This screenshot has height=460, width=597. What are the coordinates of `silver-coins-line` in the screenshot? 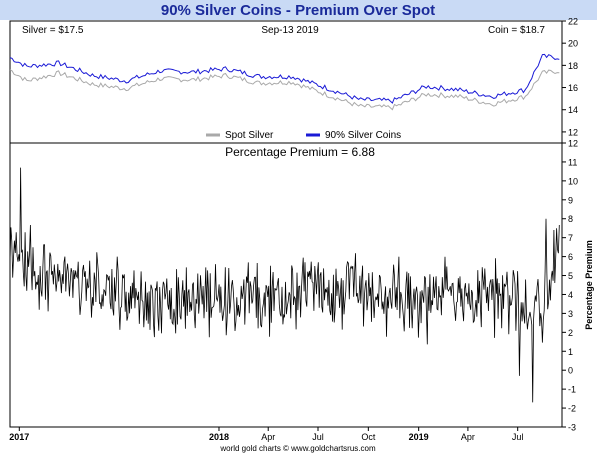 It's located at (284, 78).